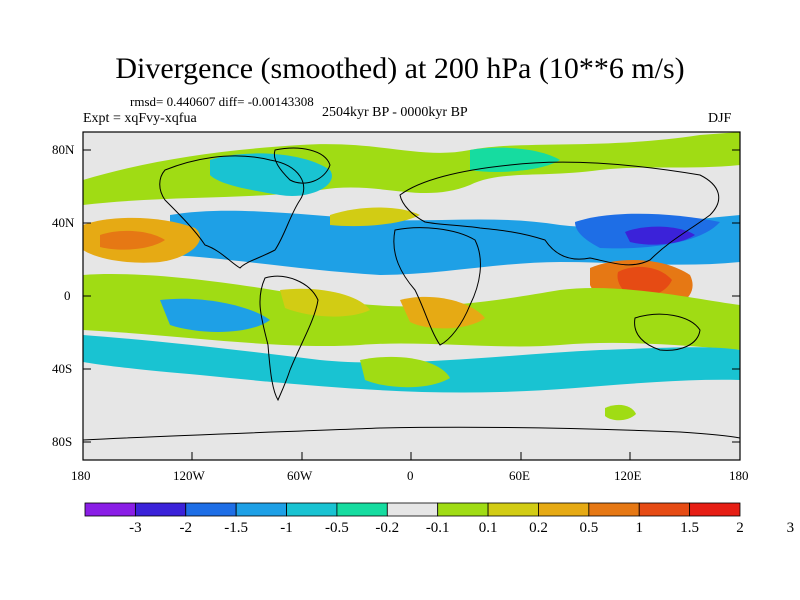 The height and width of the screenshot is (600, 800). What do you see at coordinates (62, 368) in the screenshot?
I see `ytick-40s: 40S` at bounding box center [62, 368].